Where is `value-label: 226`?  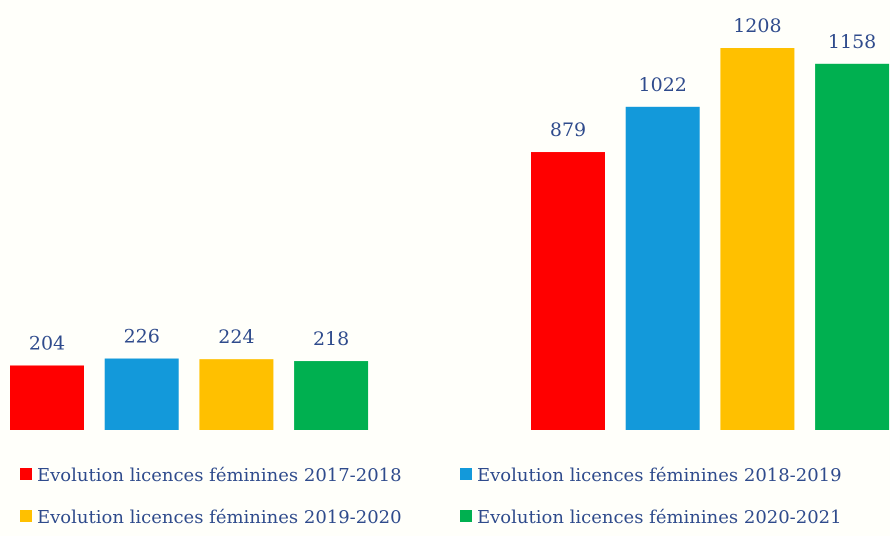 value-label: 226 is located at coordinates (142, 337).